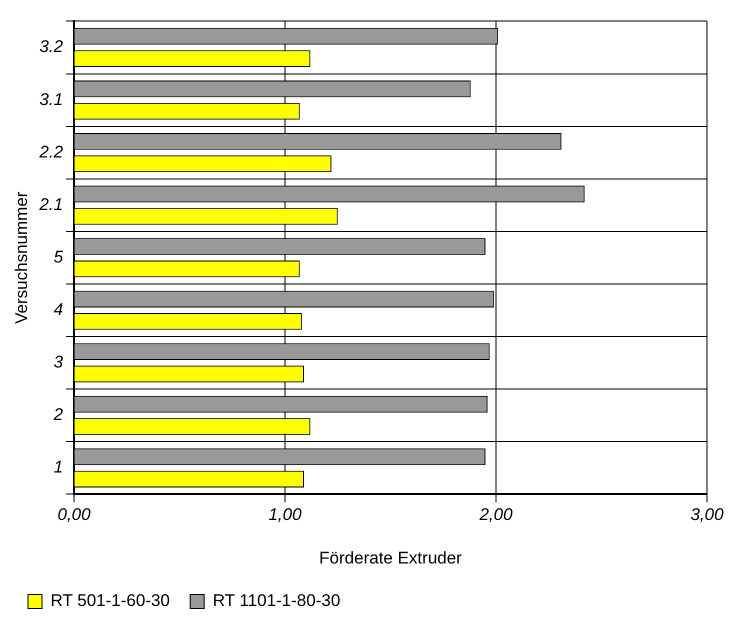 The image size is (745, 628). Describe the element at coordinates (21, 257) in the screenshot. I see `y-axis-title: Versuchsnummer` at that location.